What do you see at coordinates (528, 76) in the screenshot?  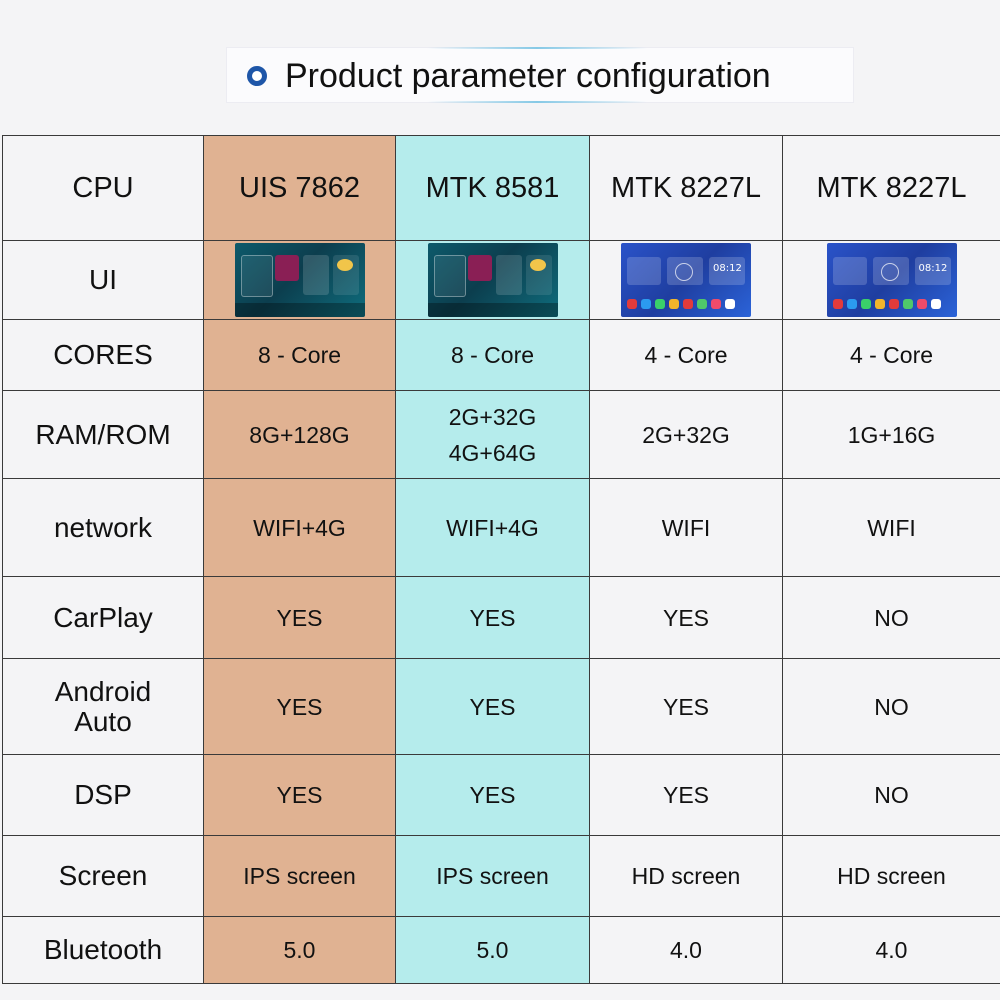 I see `page-title: Product parameter configuration` at bounding box center [528, 76].